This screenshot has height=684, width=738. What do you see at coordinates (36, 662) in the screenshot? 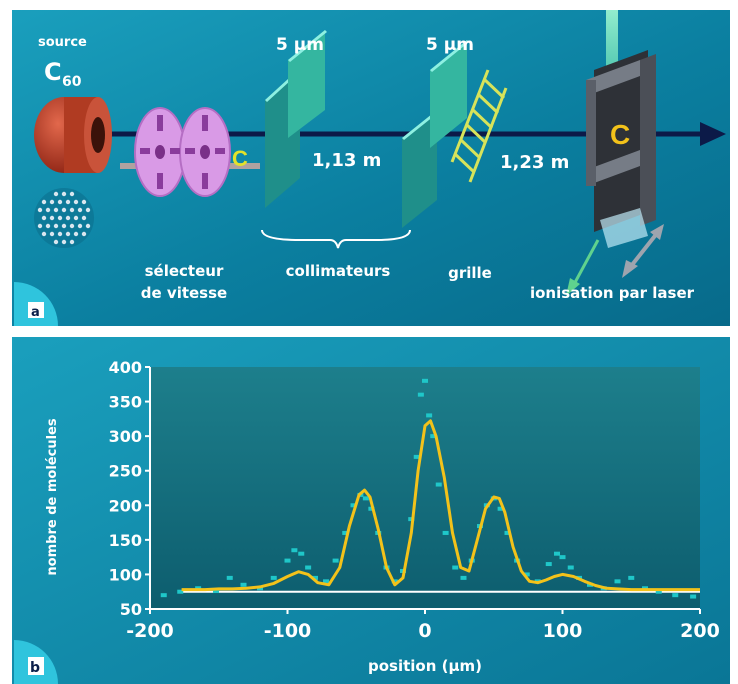
I see `panel-b-badge: b` at bounding box center [36, 662].